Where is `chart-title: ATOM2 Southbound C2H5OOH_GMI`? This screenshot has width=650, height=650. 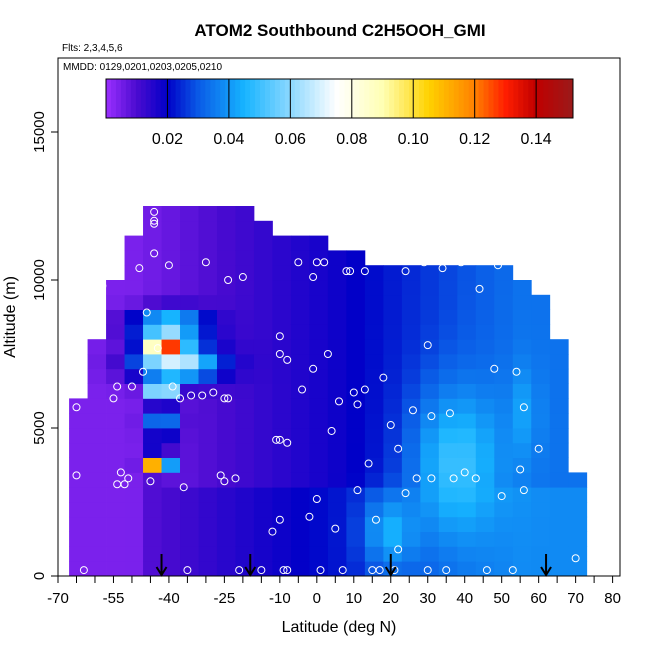 chart-title: ATOM2 Southbound C2H5OOH_GMI is located at coordinates (339, 30).